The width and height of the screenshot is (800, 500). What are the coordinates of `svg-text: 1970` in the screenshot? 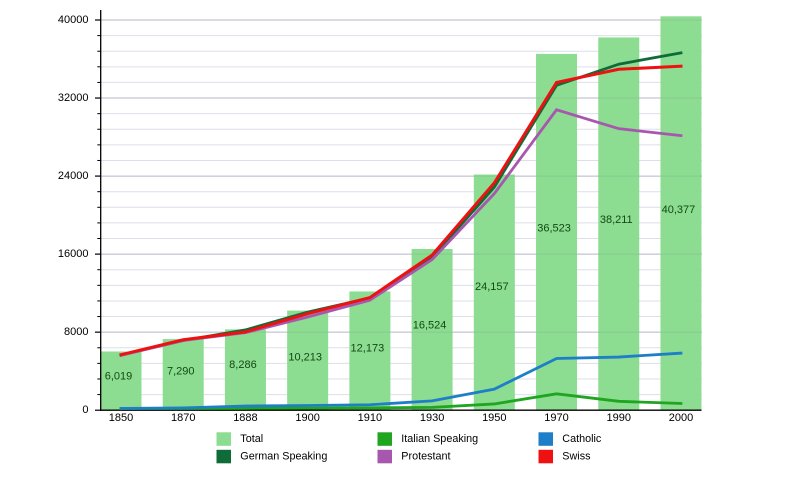 It's located at (556, 418).